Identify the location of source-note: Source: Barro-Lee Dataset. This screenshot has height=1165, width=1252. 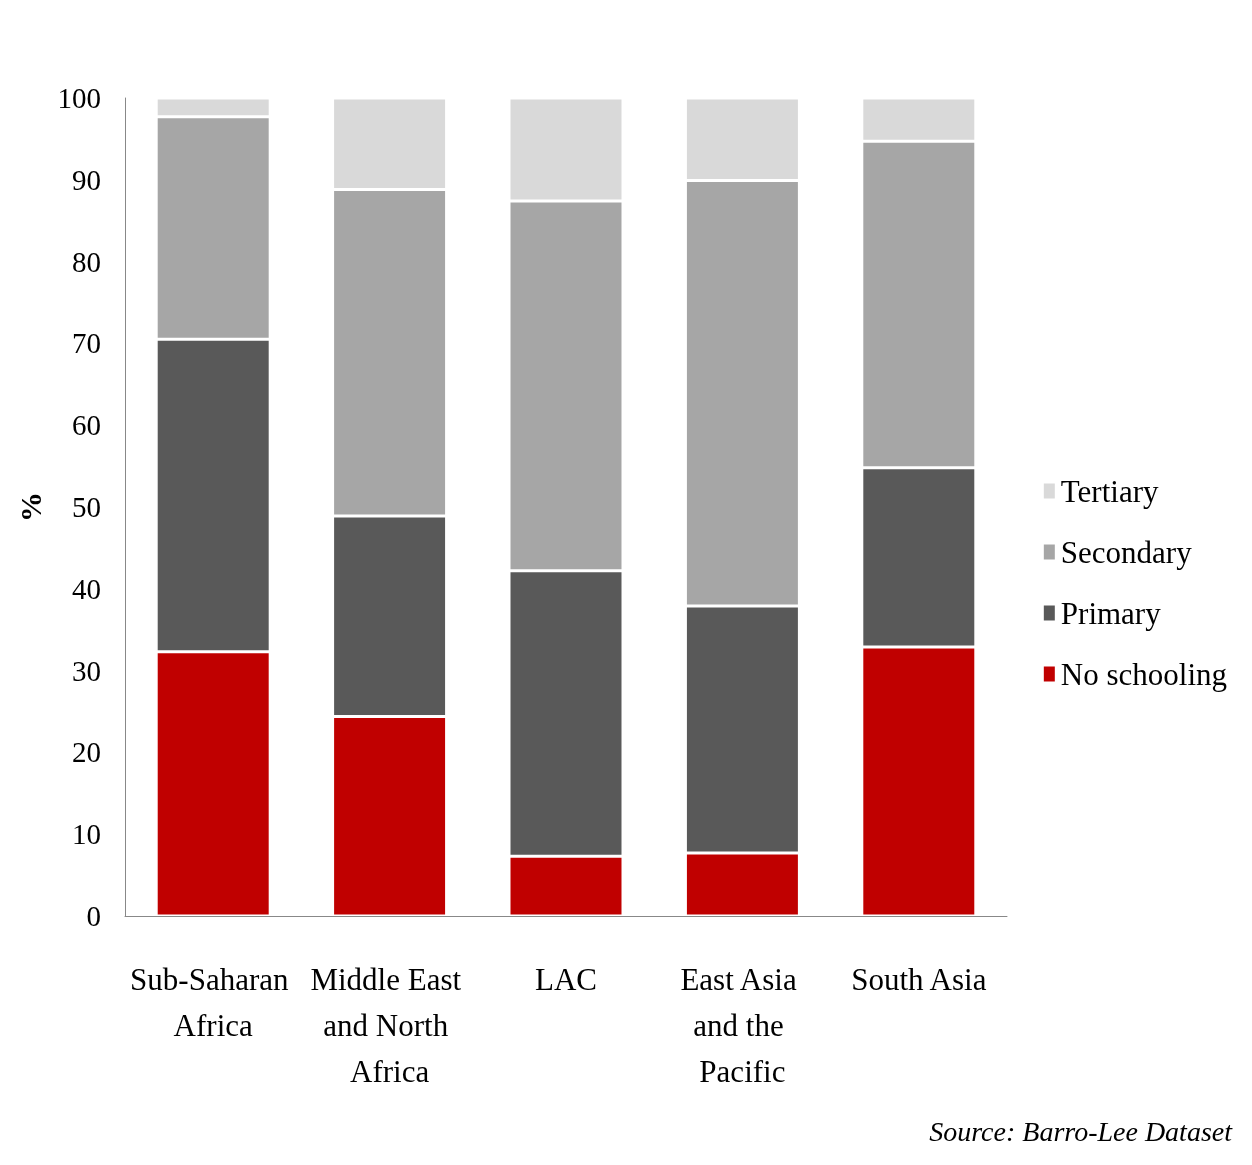
(1081, 1131).